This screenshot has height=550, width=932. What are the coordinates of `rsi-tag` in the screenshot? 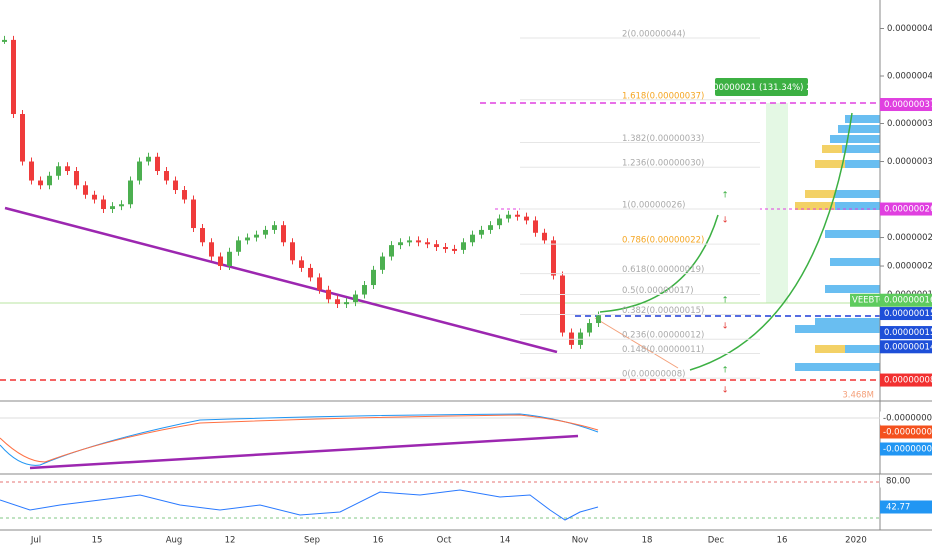 It's located at (906, 481).